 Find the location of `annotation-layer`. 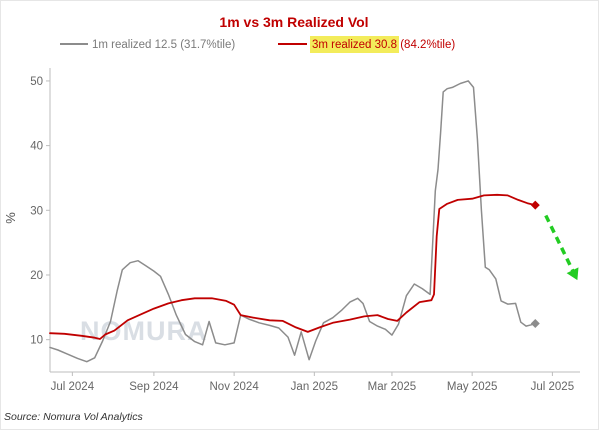

annotation-layer is located at coordinates (554, 264).